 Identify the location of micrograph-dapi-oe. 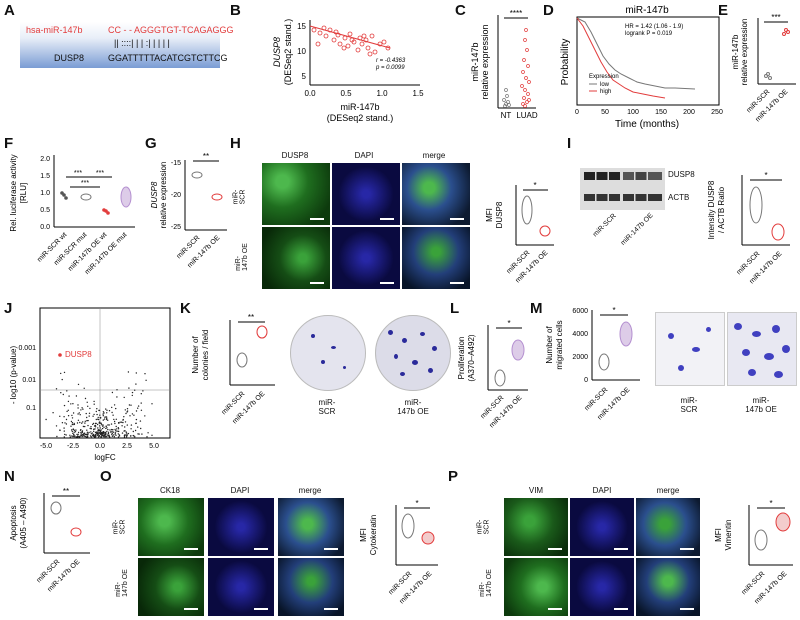
(602, 587).